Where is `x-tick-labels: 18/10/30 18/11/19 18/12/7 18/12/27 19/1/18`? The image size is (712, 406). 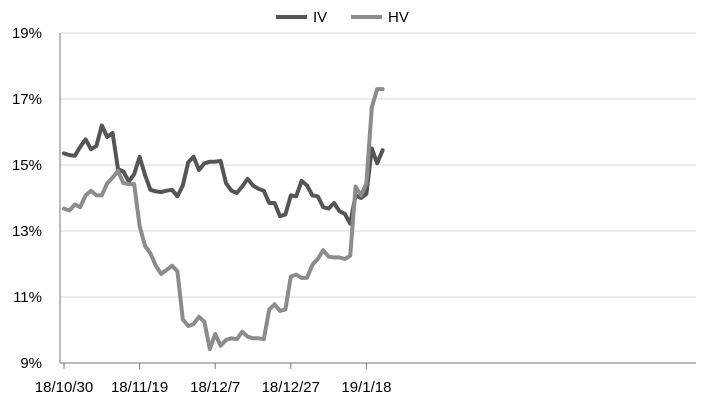
x-tick-labels: 18/10/30 18/11/19 18/12/7 18/12/27 19/1/18 is located at coordinates (213, 379).